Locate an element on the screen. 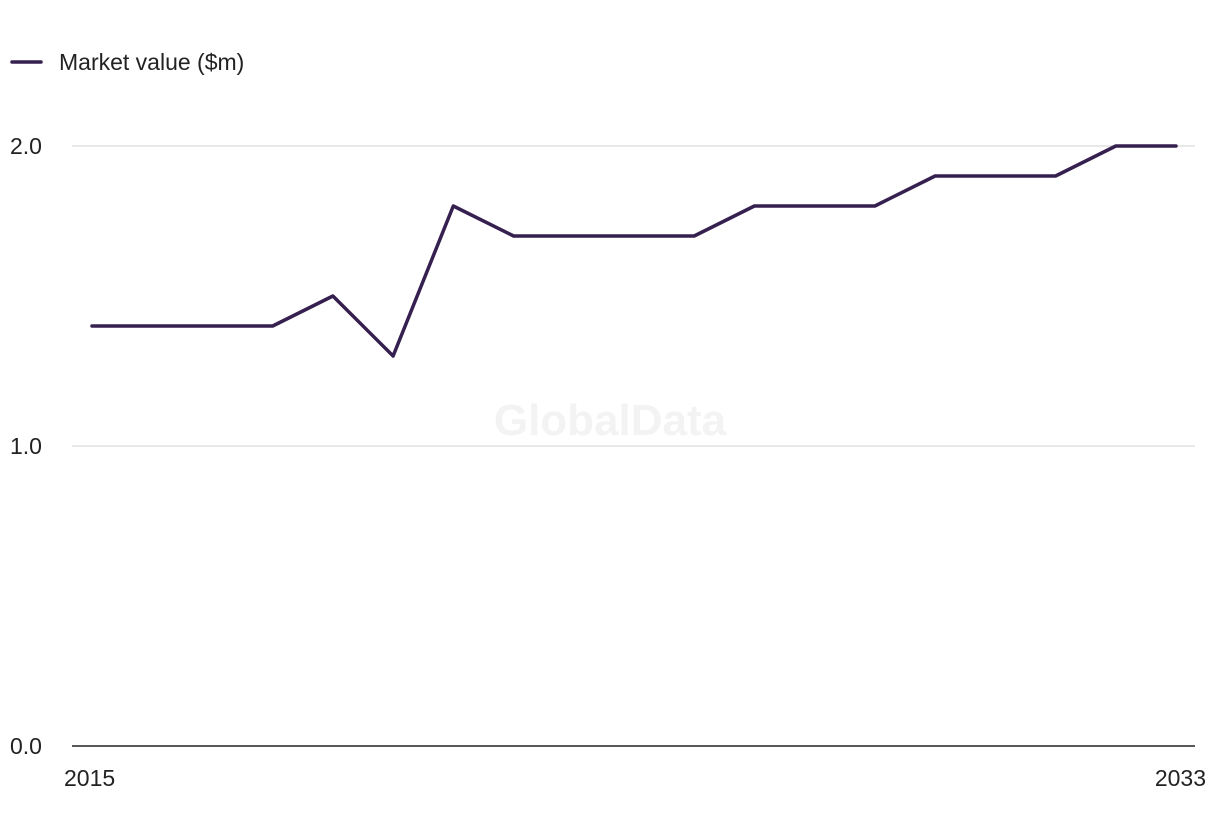 The image size is (1220, 836). x-axis-tick-labels: 2015 2033 is located at coordinates (635, 778).